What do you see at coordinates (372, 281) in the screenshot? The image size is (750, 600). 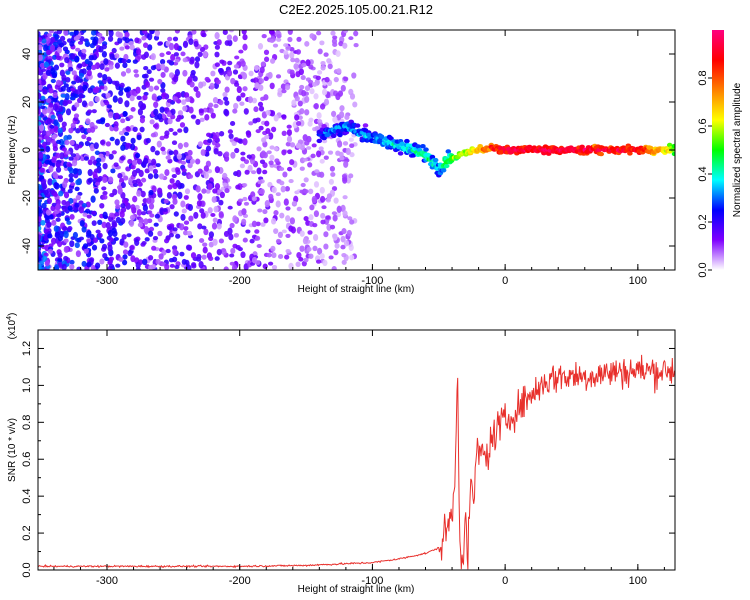 I see `spectrogram-x-tick-label: -100` at bounding box center [372, 281].